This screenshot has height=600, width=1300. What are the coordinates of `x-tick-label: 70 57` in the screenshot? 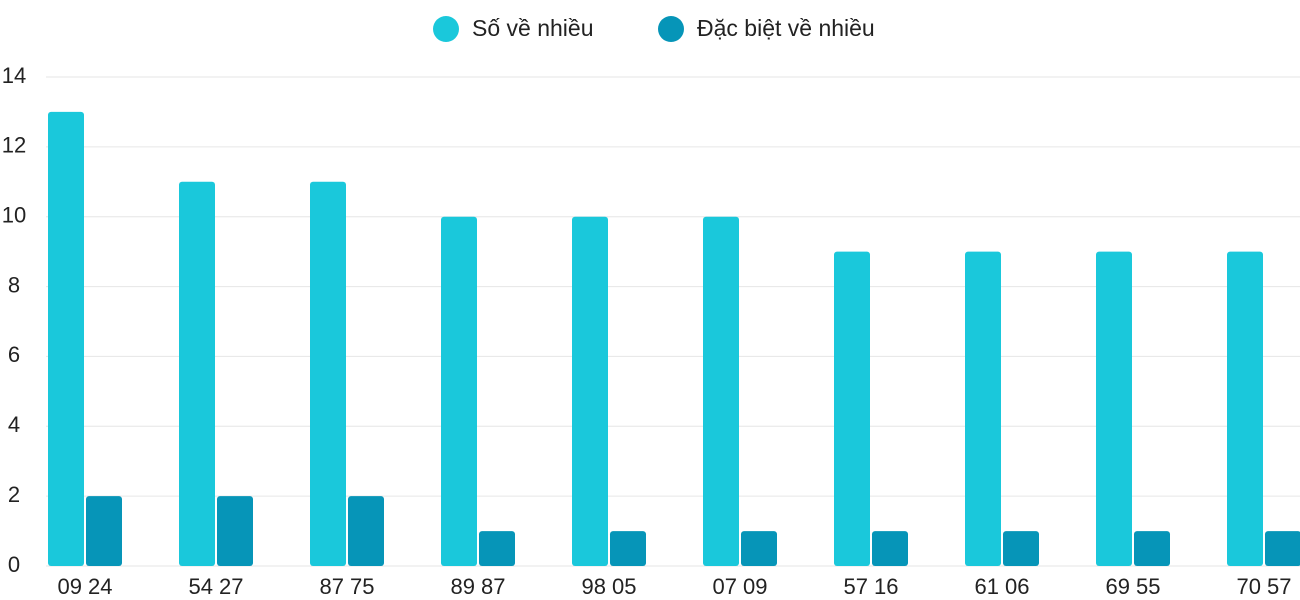 It's located at (1263, 586).